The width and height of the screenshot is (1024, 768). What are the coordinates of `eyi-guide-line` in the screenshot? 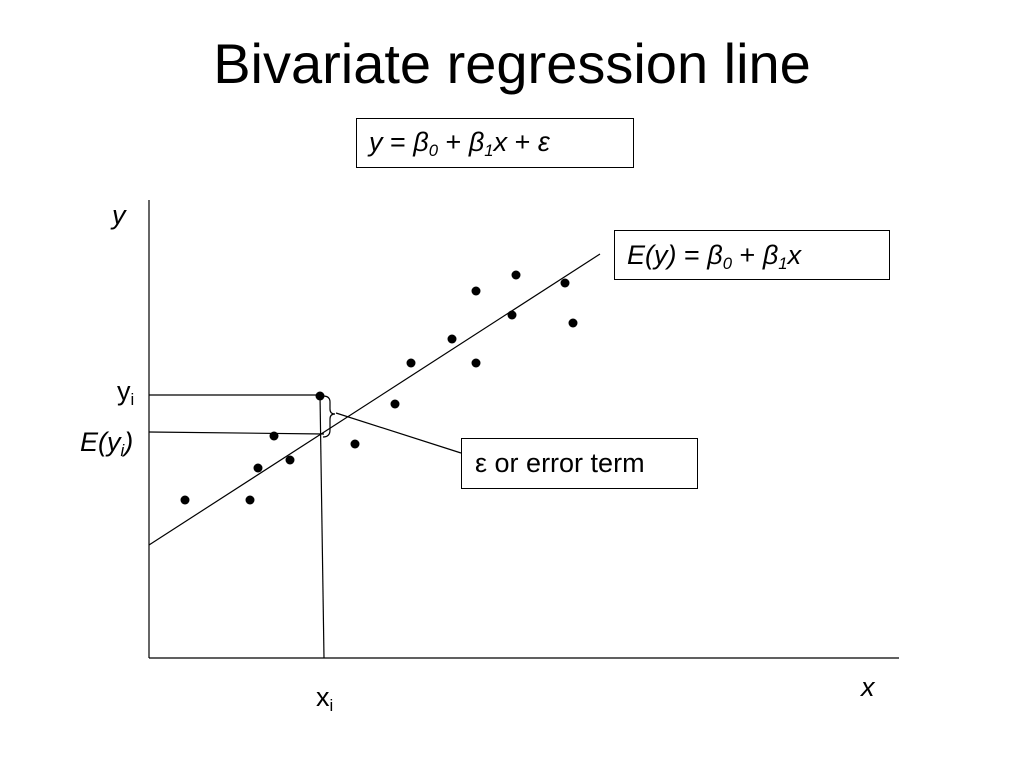 It's located at (236, 433).